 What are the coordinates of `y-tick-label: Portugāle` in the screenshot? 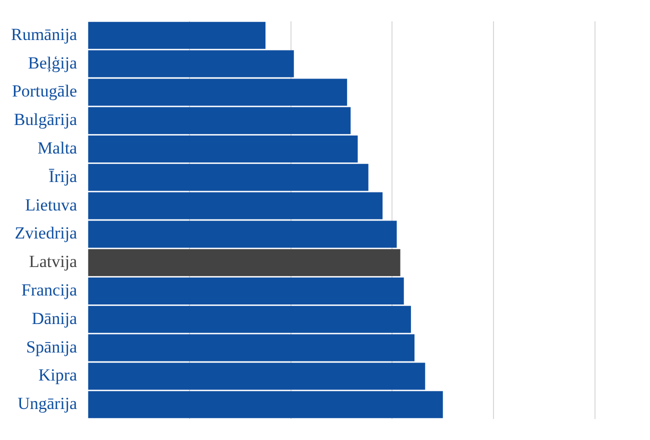 It's located at (45, 91).